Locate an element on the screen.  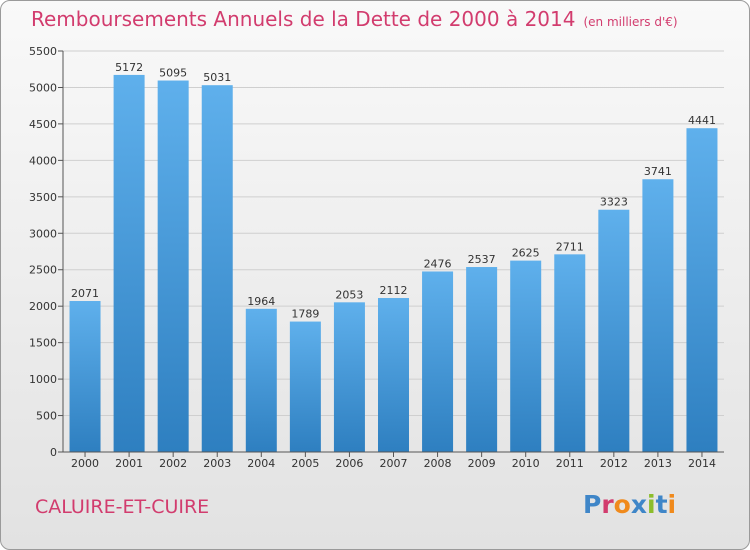
data-label: 3741 is located at coordinates (658, 171).